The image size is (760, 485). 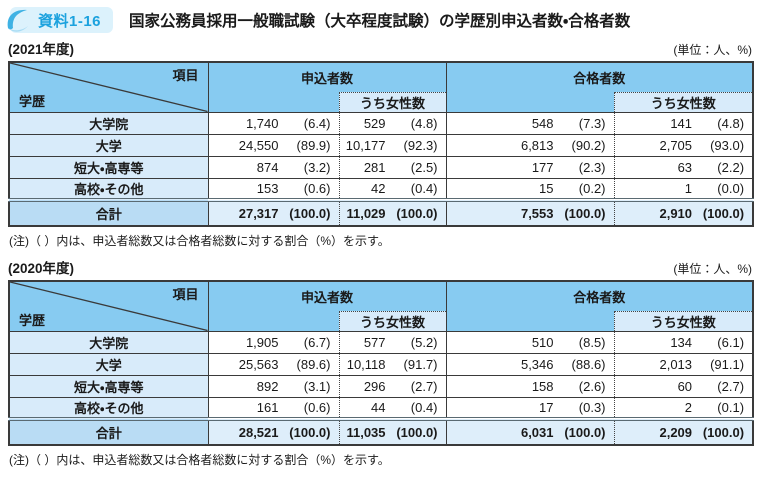 I want to click on value: 134, so click(x=681, y=342).